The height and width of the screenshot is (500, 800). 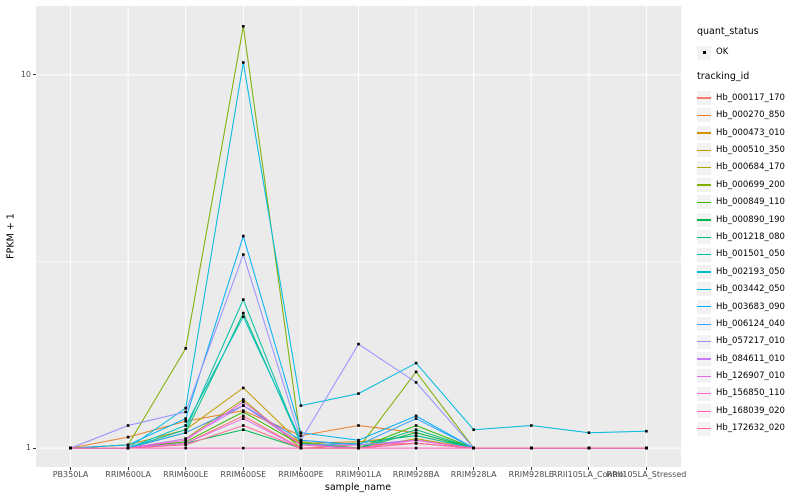 I want to click on x-tick-label: RRIM600LA, so click(x=128, y=474).